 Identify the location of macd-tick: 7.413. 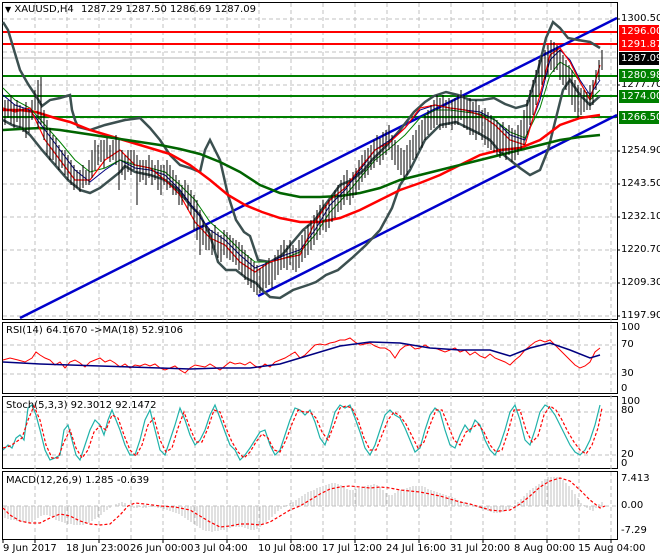
(635, 478).